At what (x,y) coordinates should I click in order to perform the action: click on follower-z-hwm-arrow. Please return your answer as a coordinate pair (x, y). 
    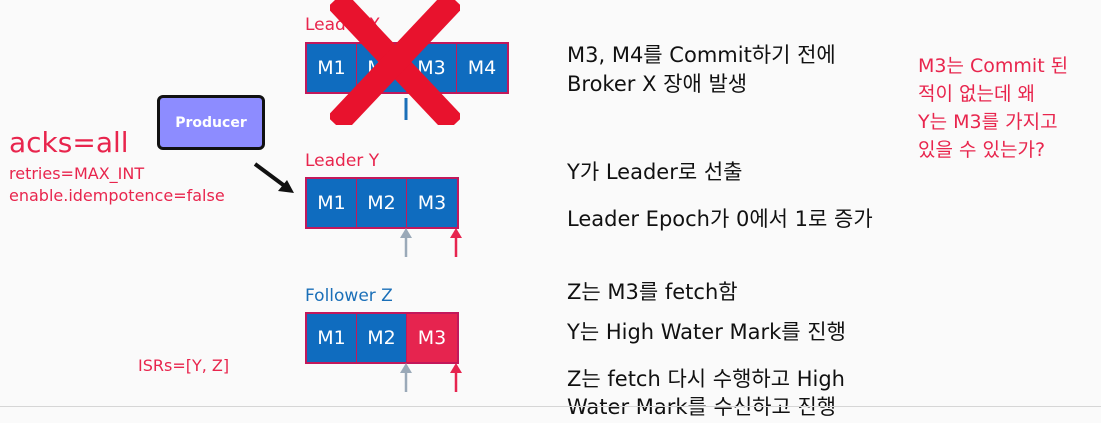
    Looking at the image, I should click on (406, 377).